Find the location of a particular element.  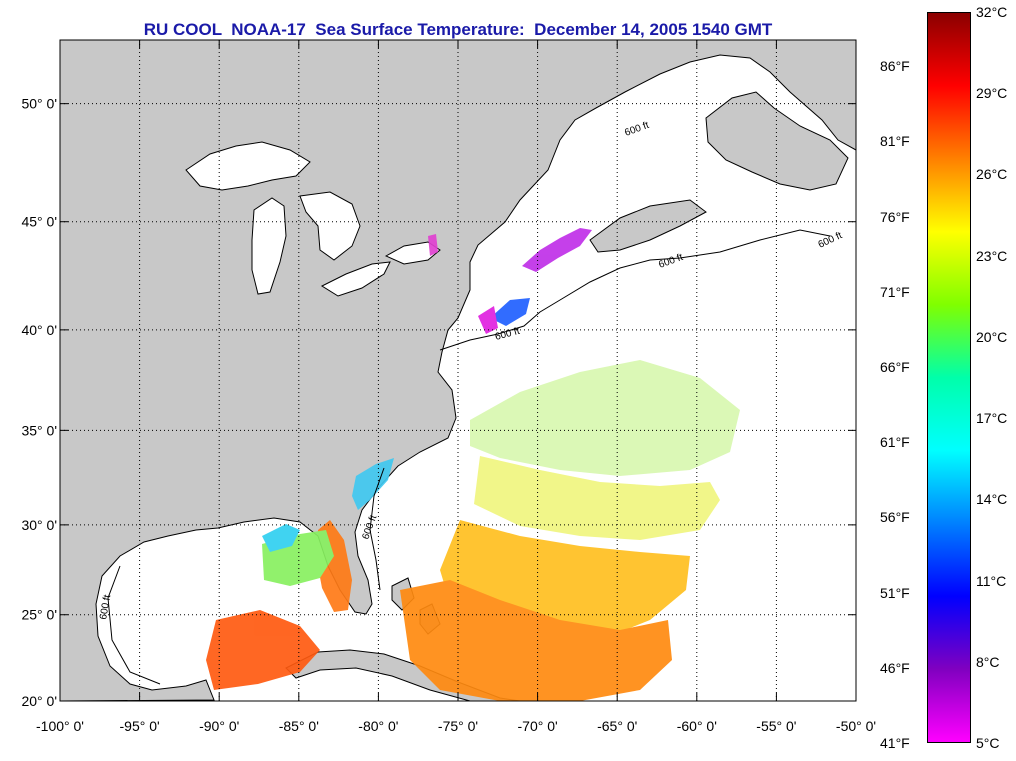

latitude-label: 20° 0' is located at coordinates (39, 701).